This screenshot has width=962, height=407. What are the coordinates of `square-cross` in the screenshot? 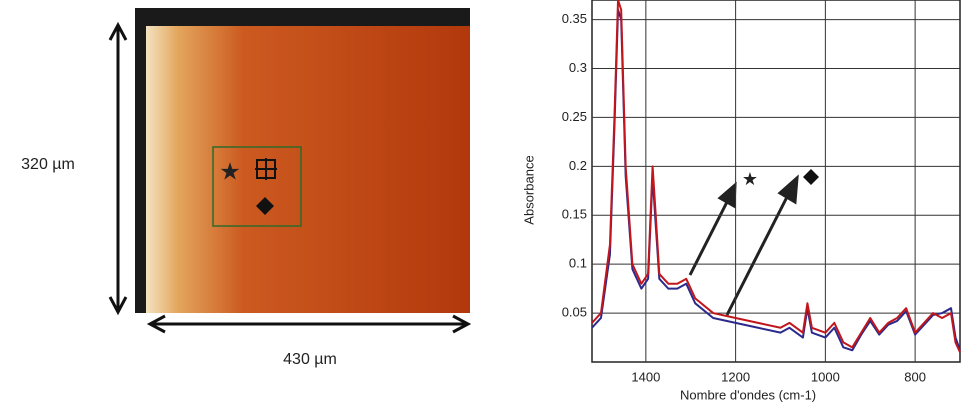 It's located at (266, 169).